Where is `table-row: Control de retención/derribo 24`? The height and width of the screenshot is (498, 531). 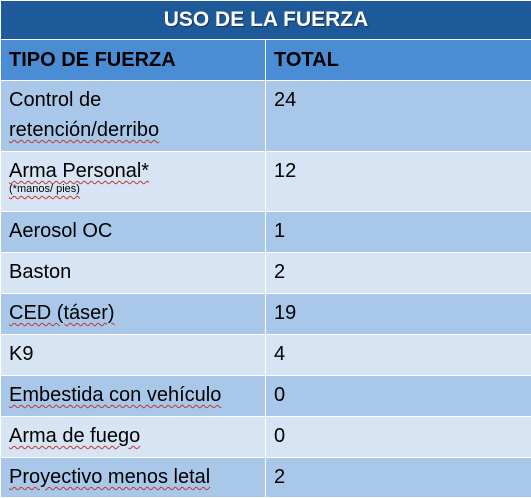
table-row: Control de retención/derribo 24 is located at coordinates (266, 116).